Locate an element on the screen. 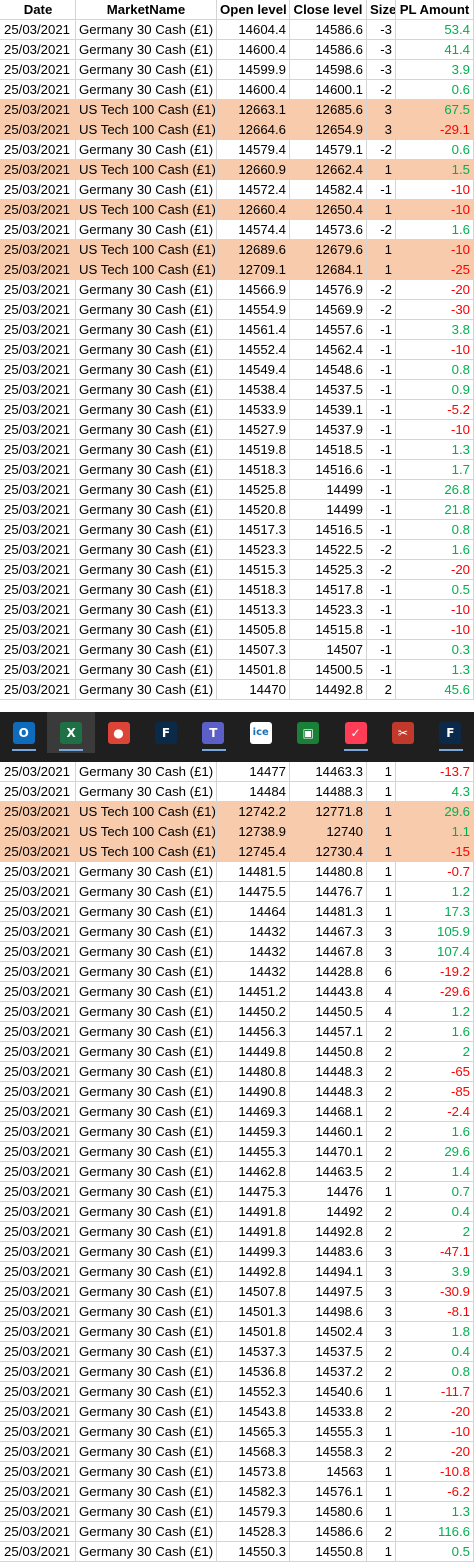 Image resolution: width=474 pixels, height=1564 pixels. cell-pl: 41.4 is located at coordinates (435, 49).